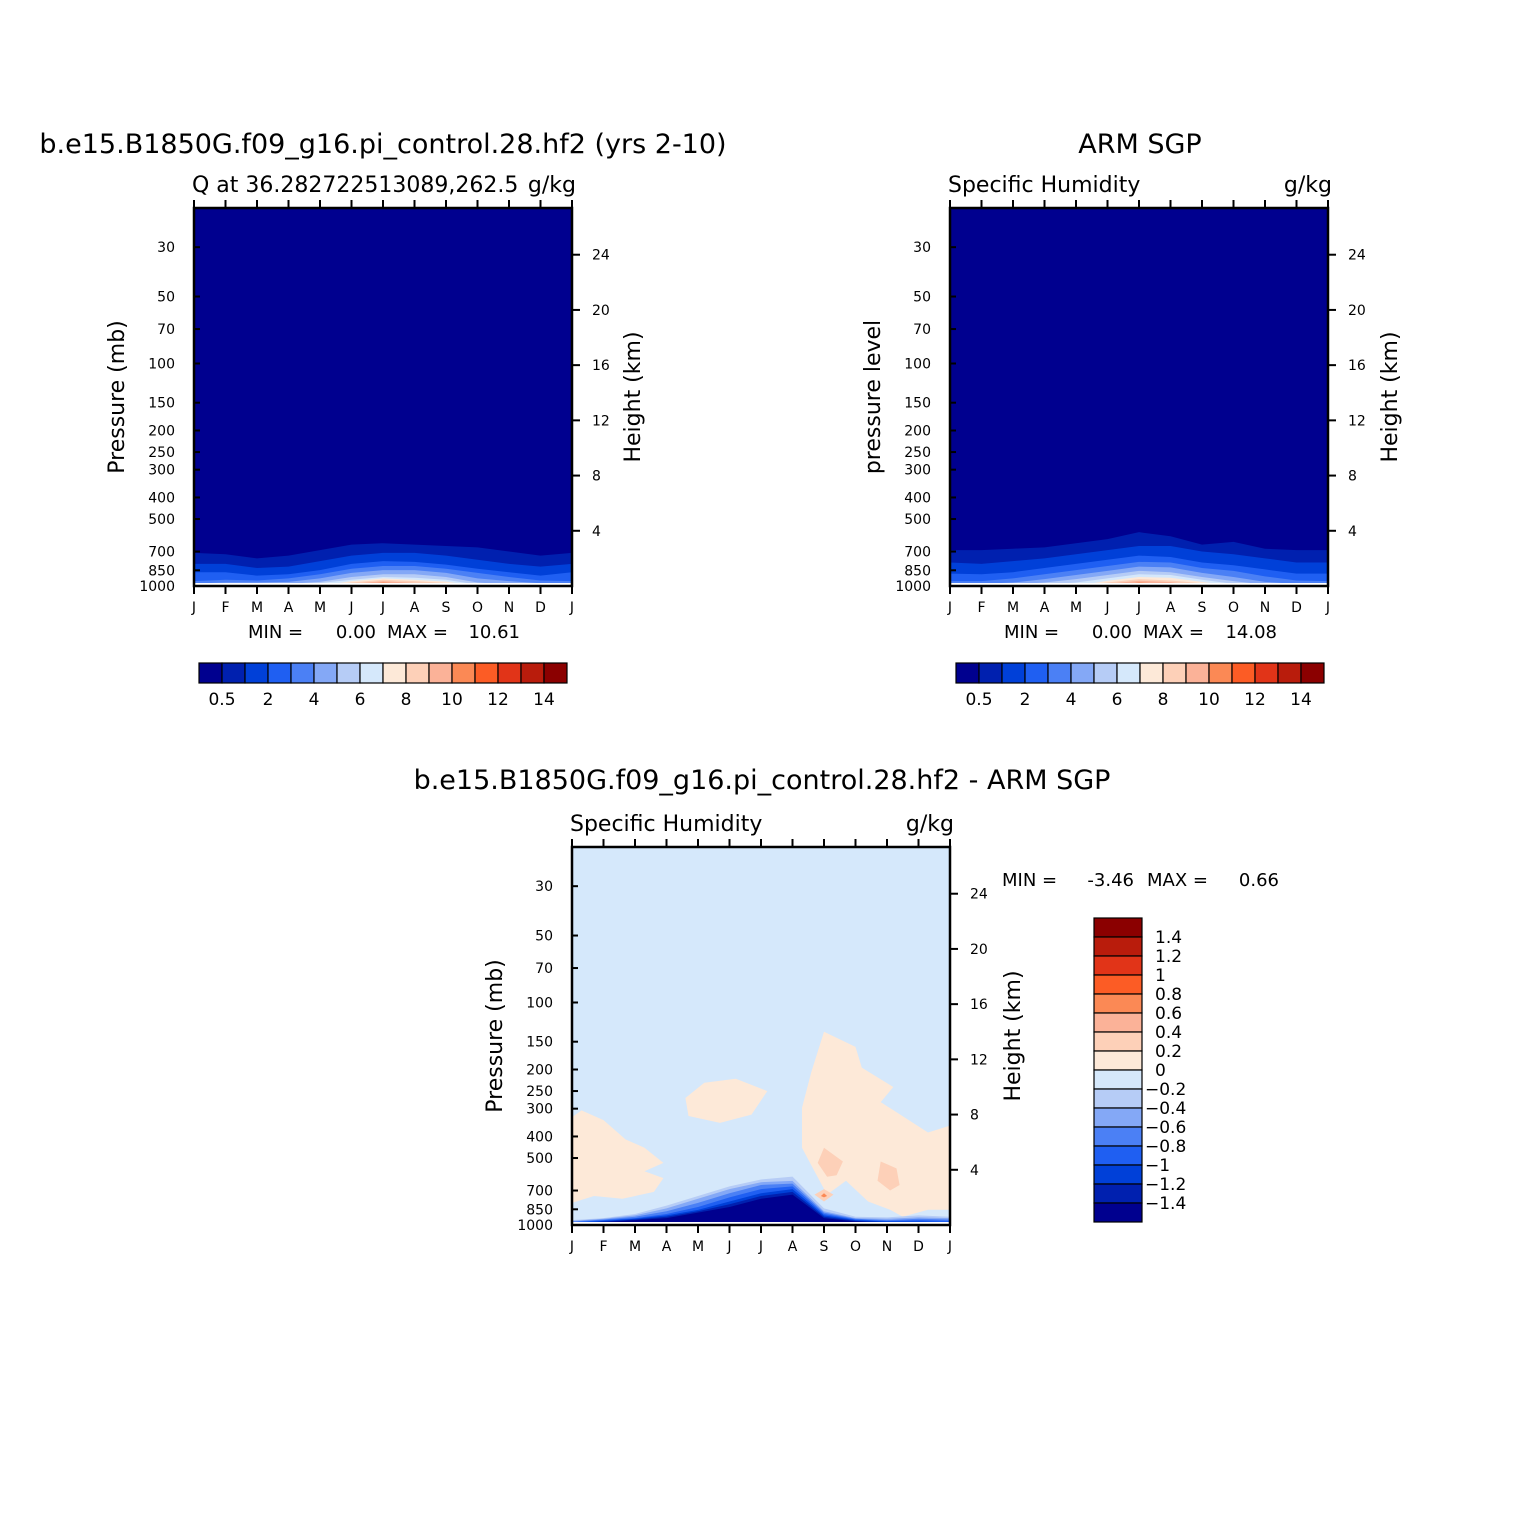  What do you see at coordinates (498, 700) in the screenshot?
I see `colorbar-label: 12` at bounding box center [498, 700].